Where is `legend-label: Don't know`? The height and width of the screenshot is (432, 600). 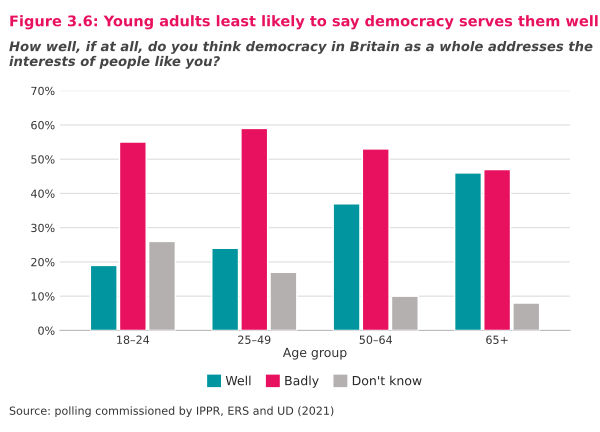 legend-label: Don't know is located at coordinates (387, 381).